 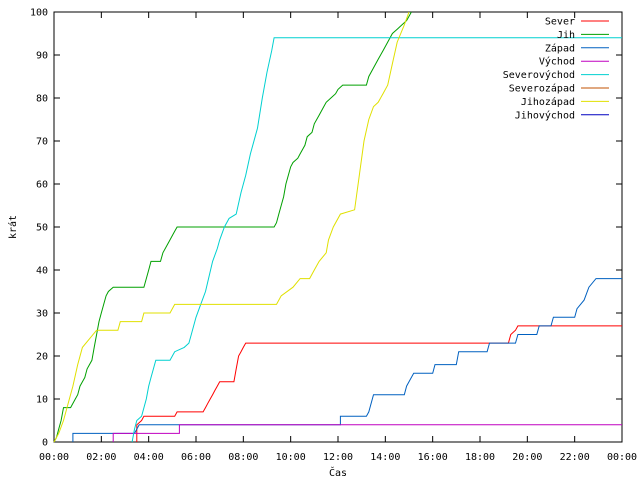 I want to click on y-tick-label: 0, so click(x=45, y=443).